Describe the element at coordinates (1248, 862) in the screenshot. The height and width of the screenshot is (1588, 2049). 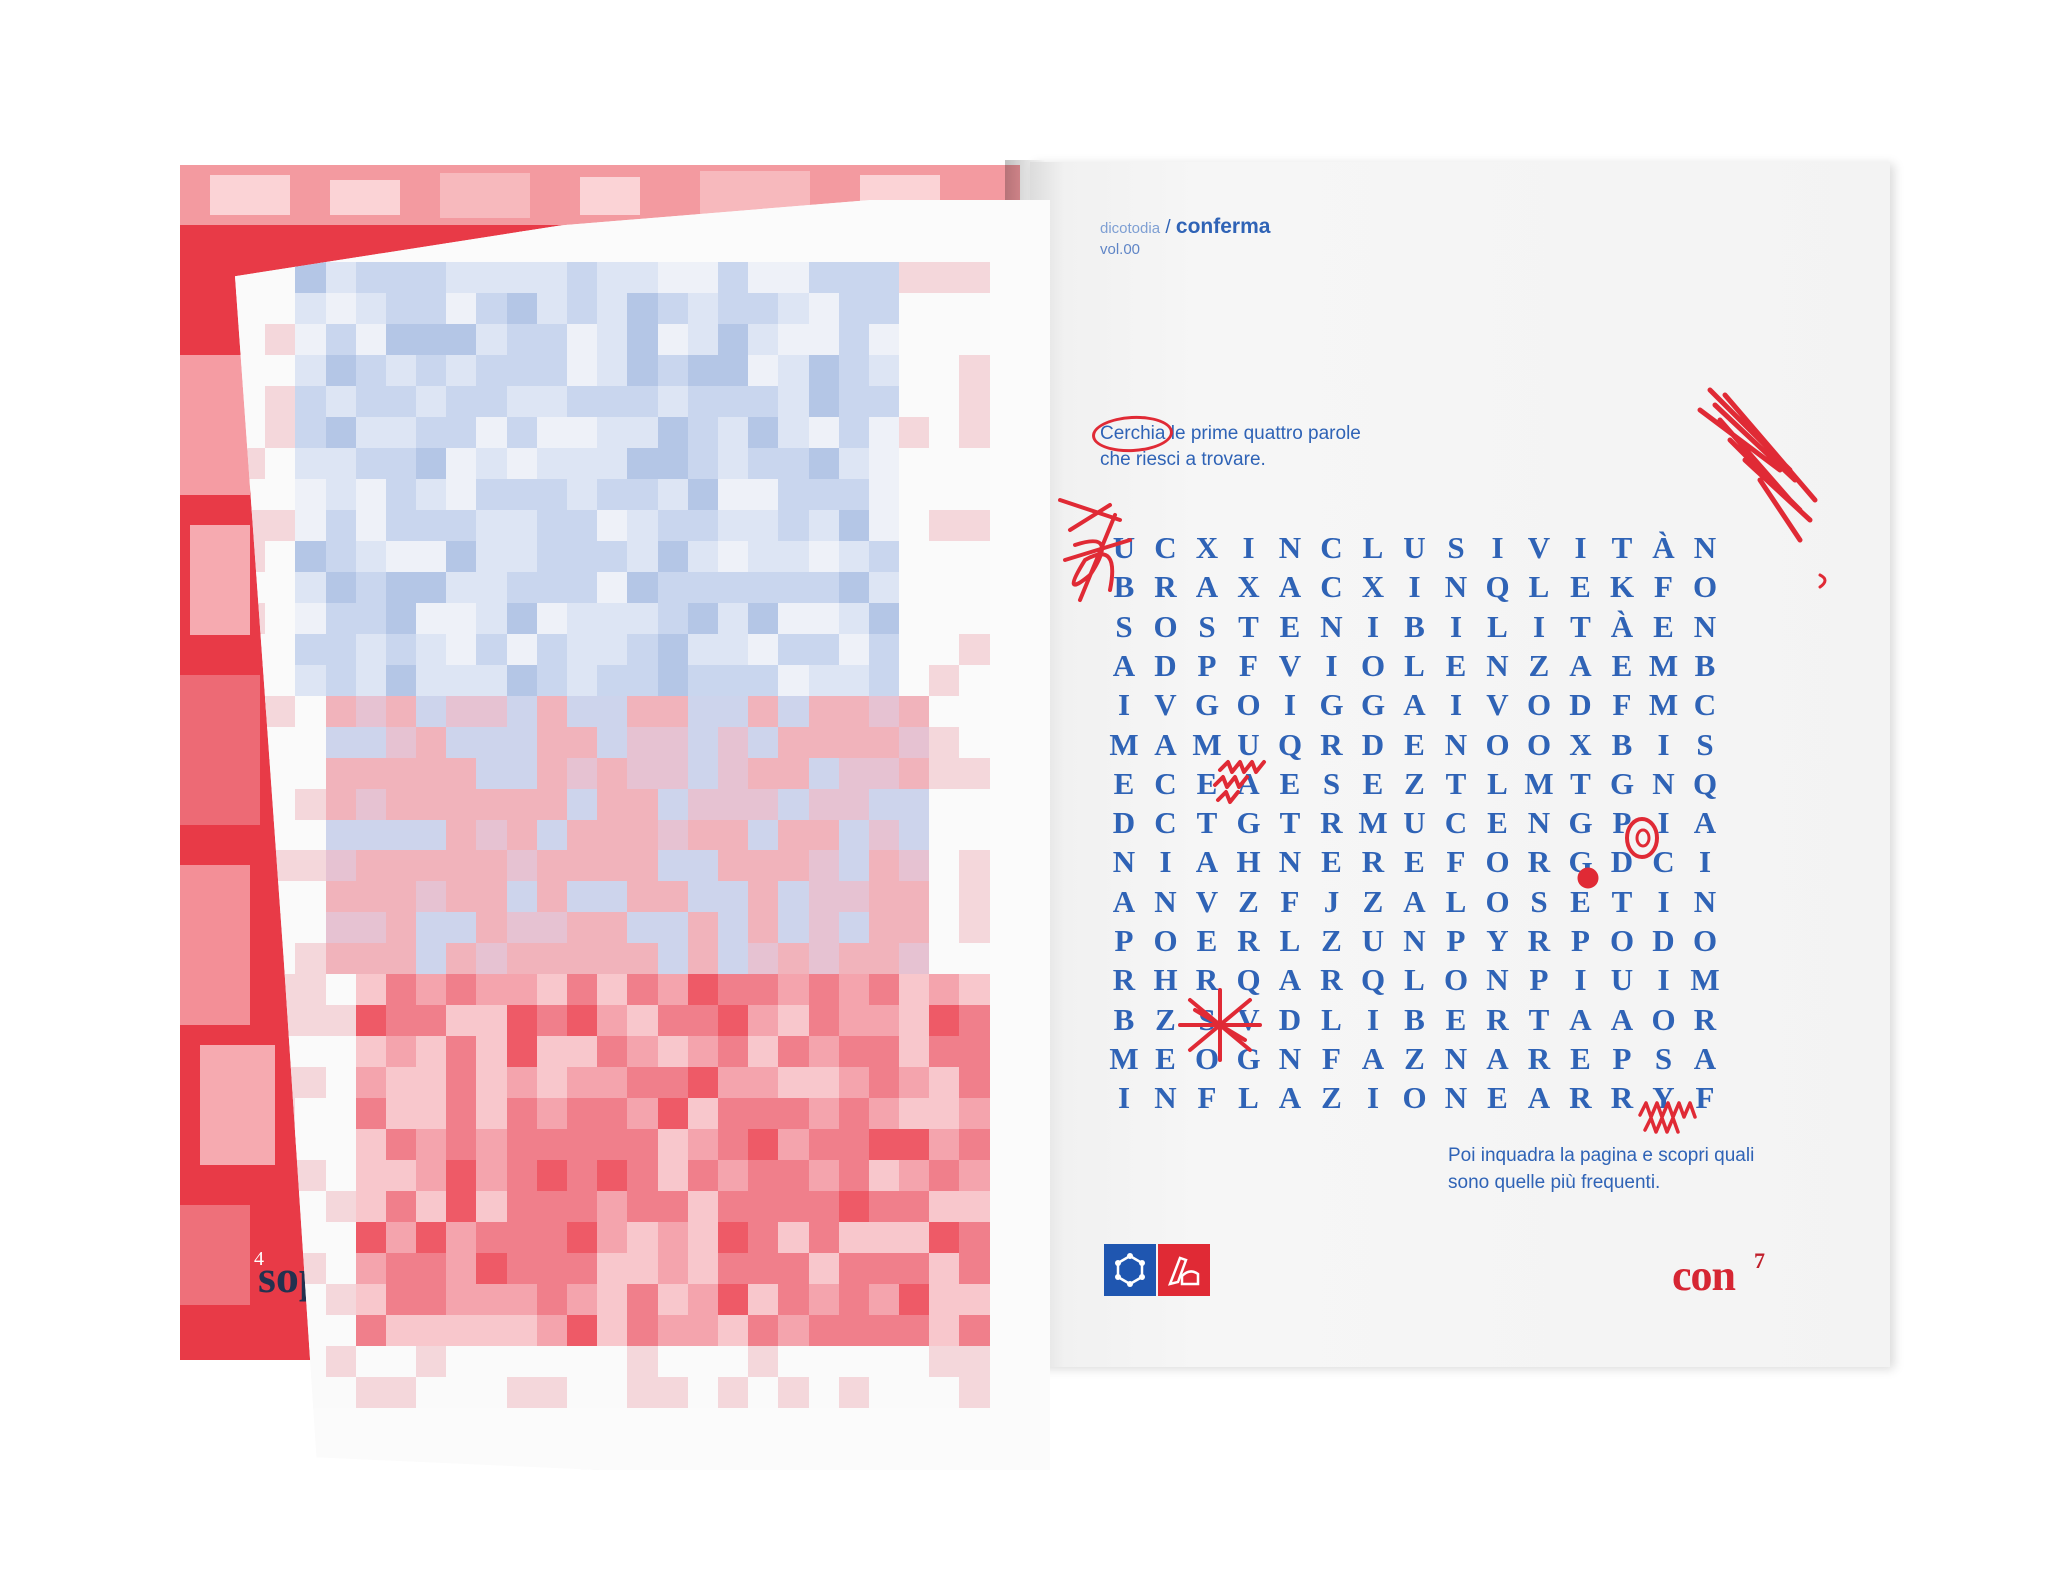
I see `word-search-letter: H` at that location.